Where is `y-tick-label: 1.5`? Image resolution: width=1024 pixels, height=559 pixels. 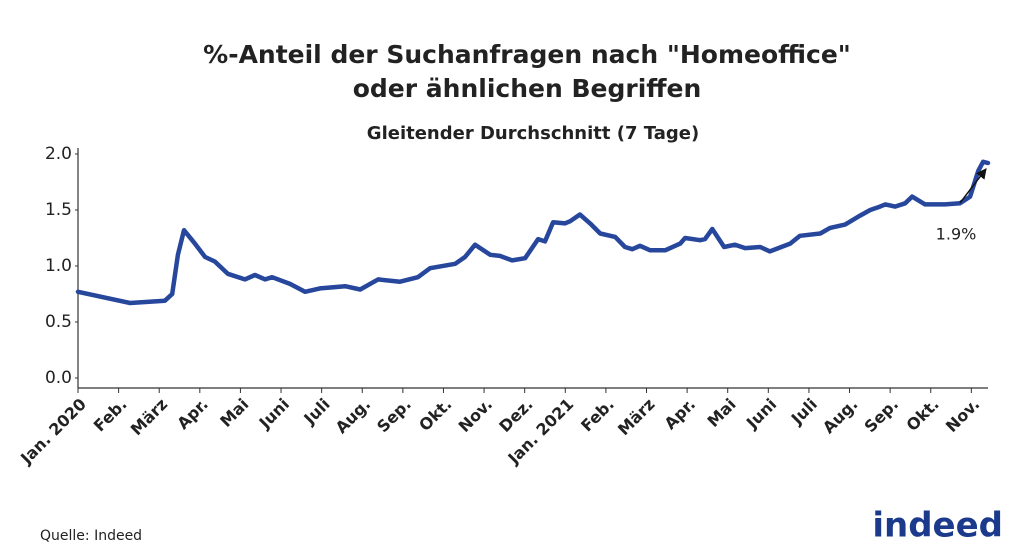 y-tick-label: 1.5 is located at coordinates (58, 210).